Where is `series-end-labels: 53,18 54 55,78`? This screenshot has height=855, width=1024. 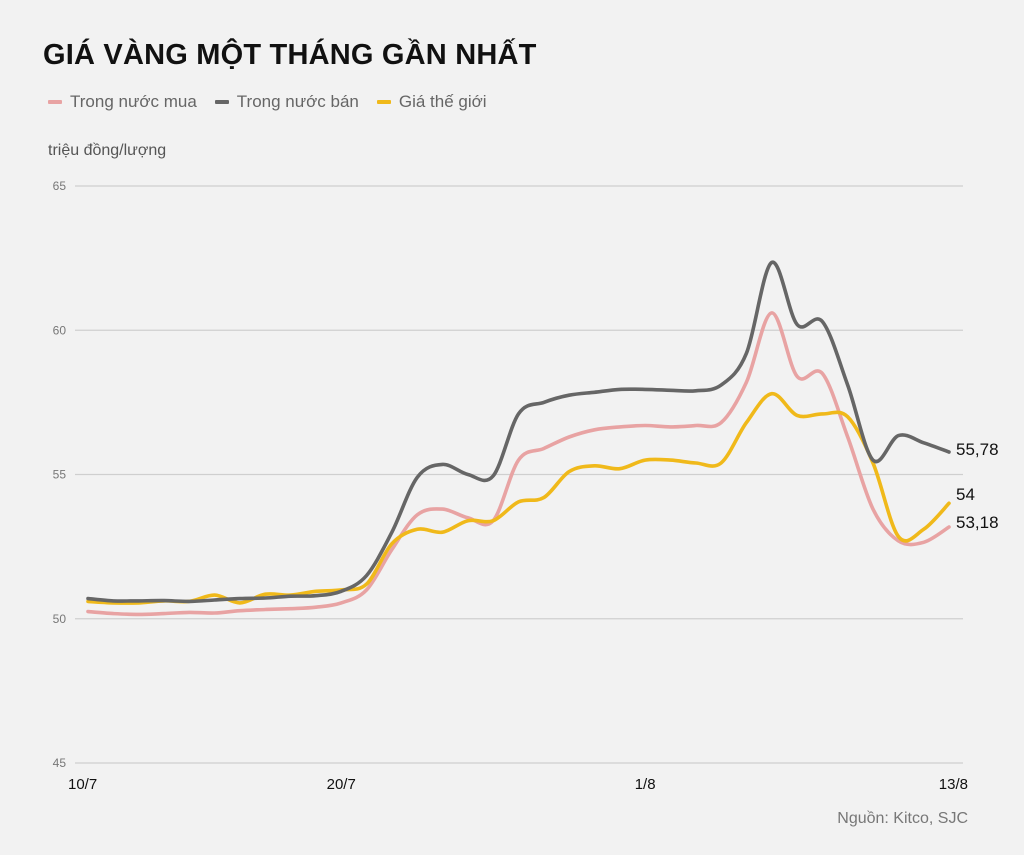 series-end-labels: 53,18 54 55,78 is located at coordinates (977, 486).